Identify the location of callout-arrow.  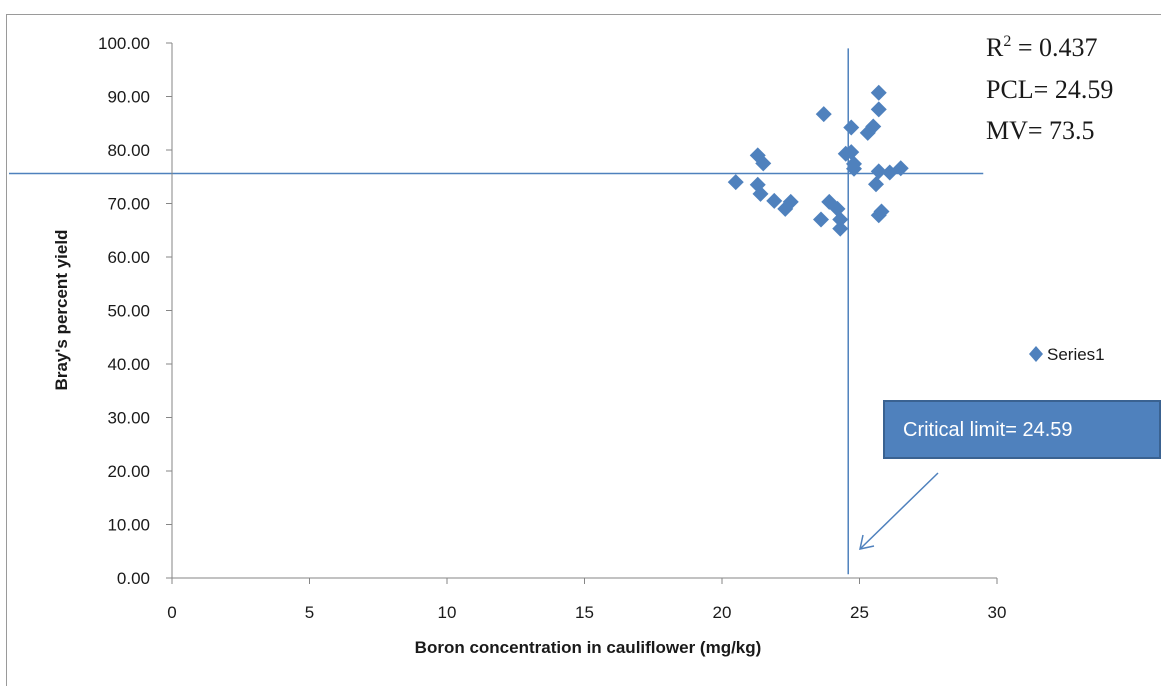
(899, 511).